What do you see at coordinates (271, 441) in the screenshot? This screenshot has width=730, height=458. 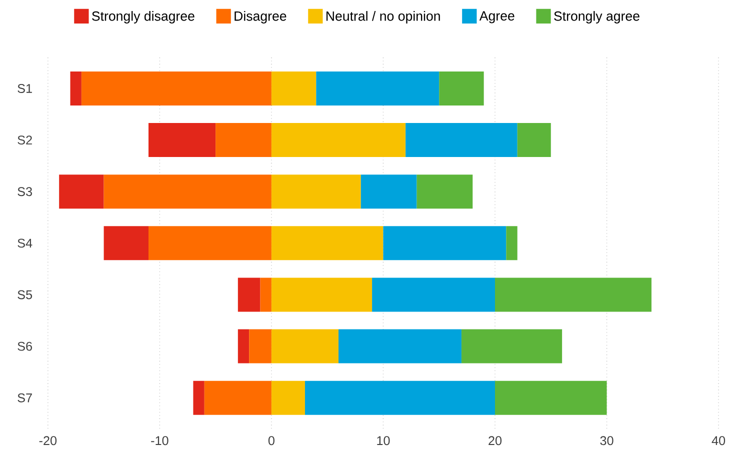 I see `x-tick-label: 0` at bounding box center [271, 441].